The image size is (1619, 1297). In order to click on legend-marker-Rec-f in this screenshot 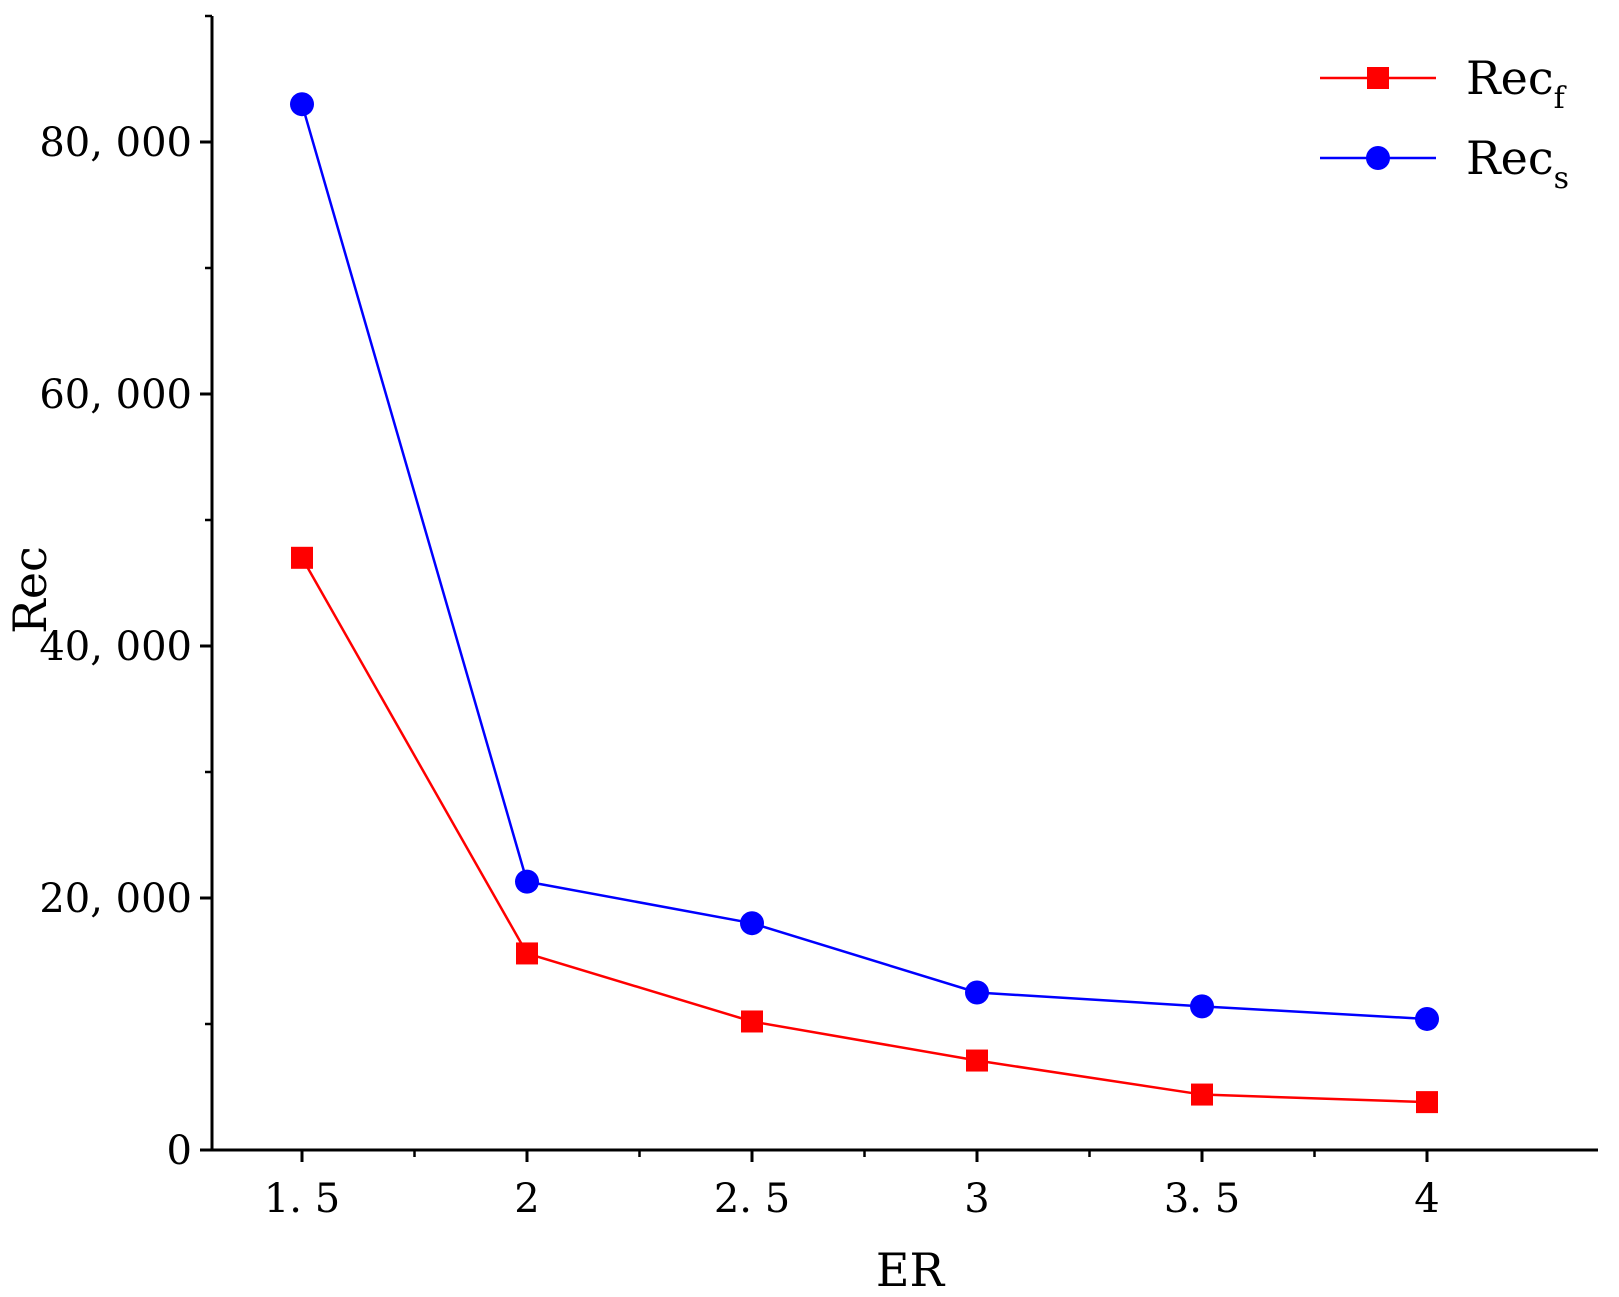, I will do `click(1378, 78)`.